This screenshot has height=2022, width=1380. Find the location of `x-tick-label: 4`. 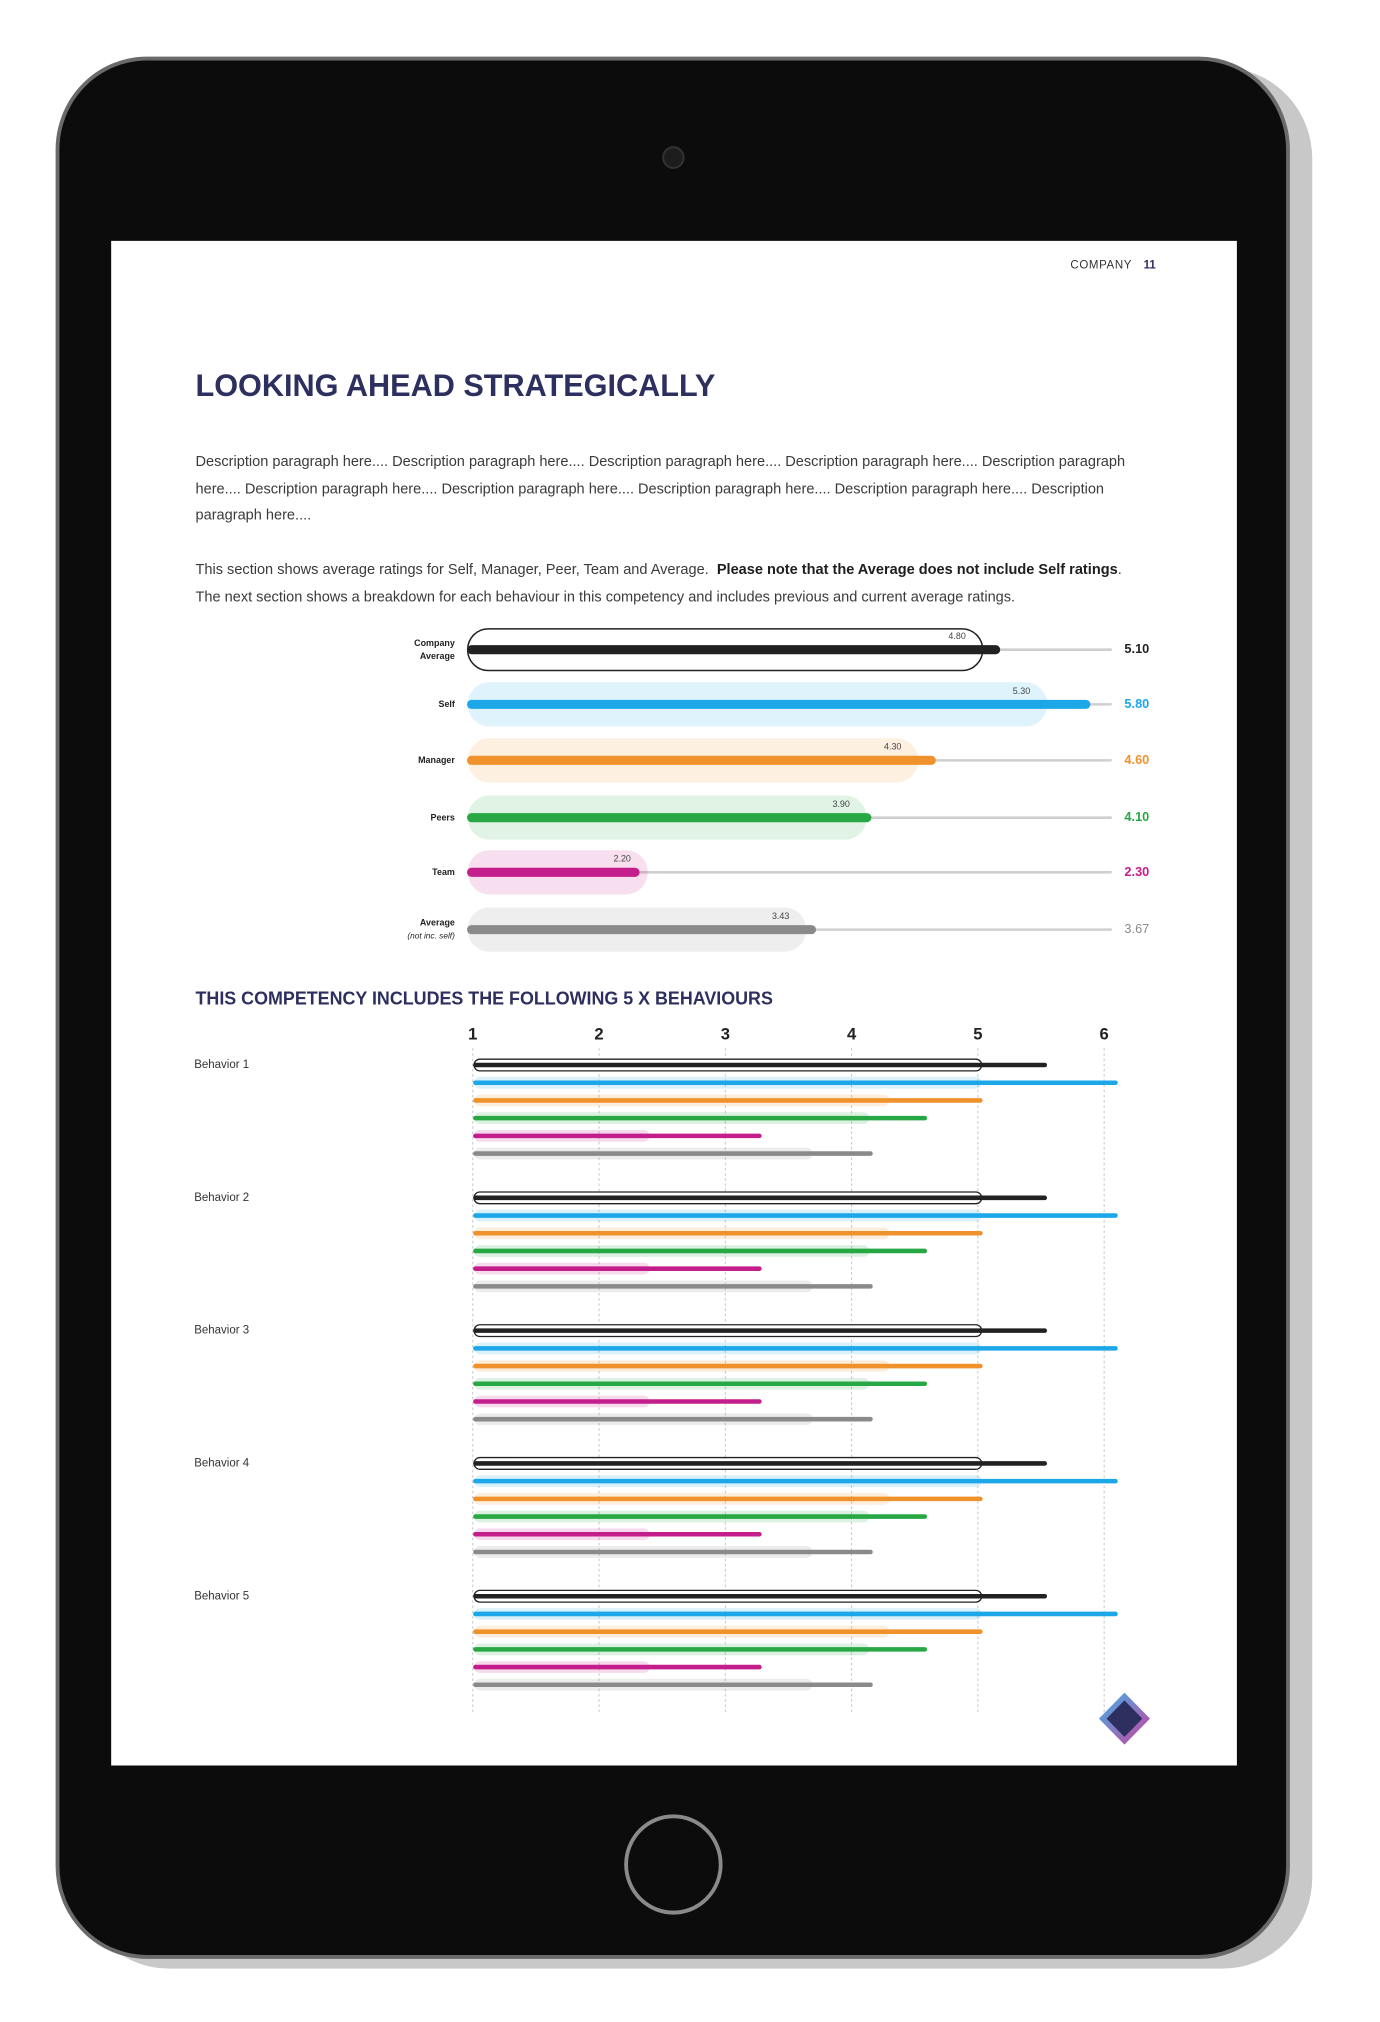

x-tick-label: 4 is located at coordinates (852, 1033).